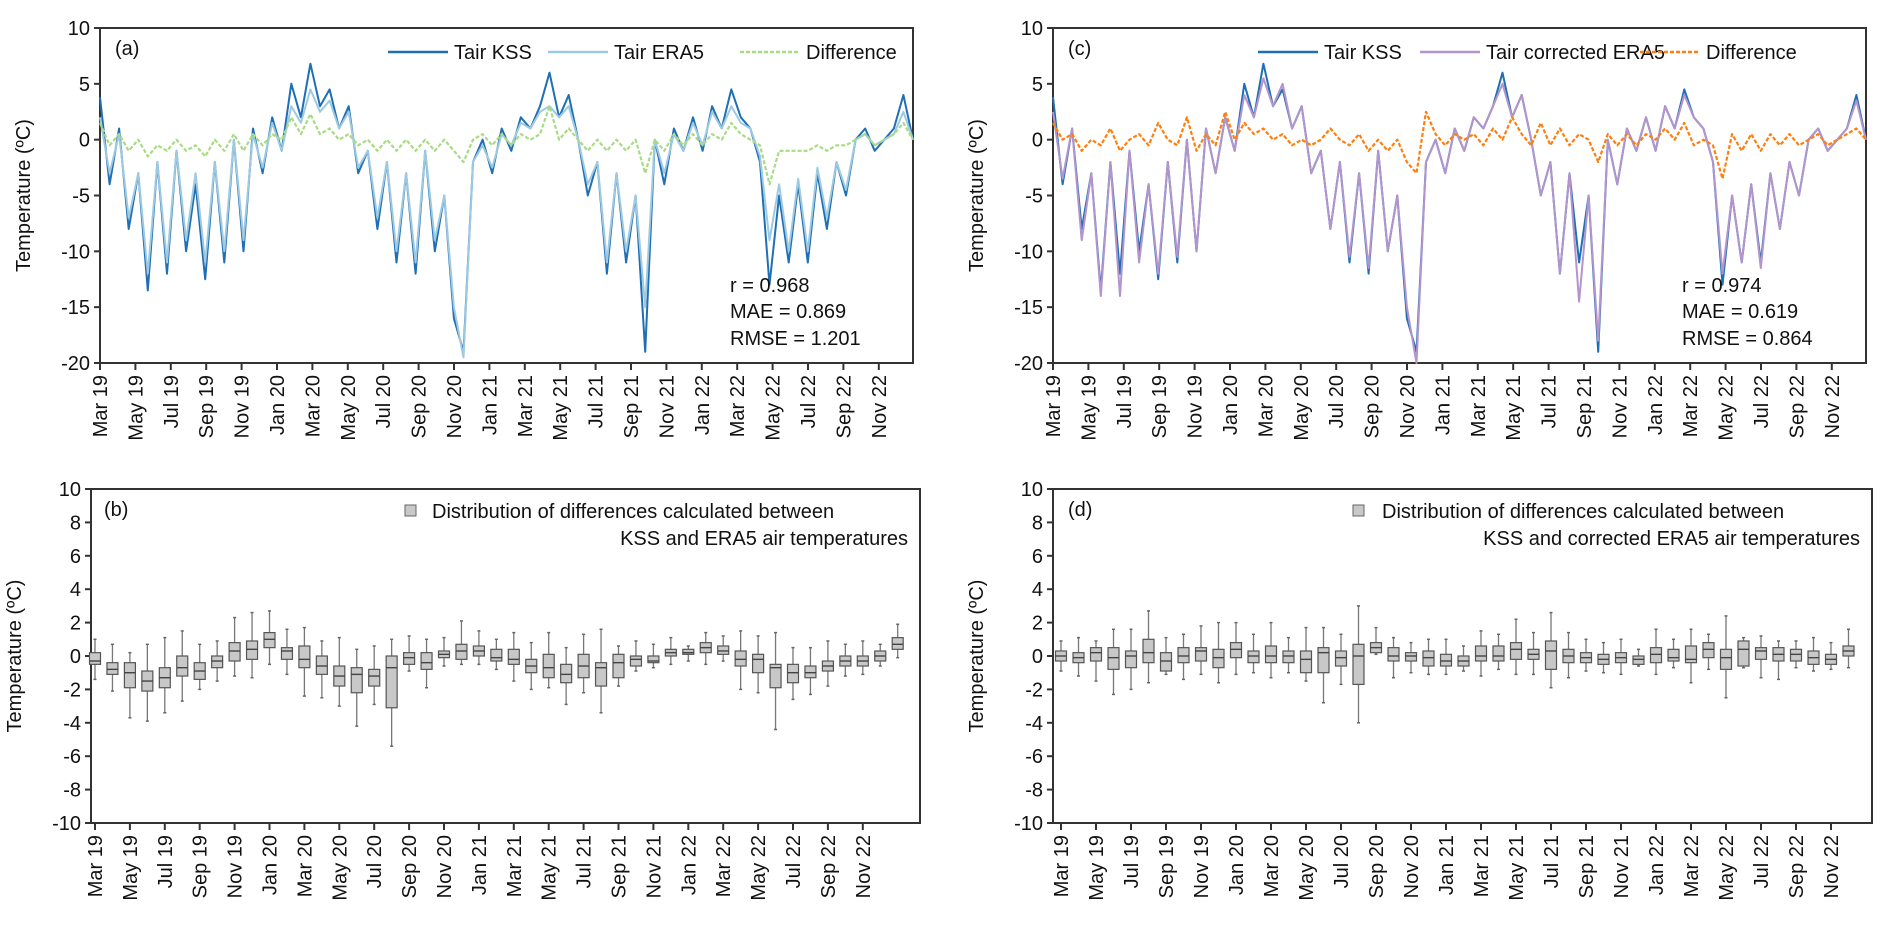 This screenshot has height=932, width=1892. I want to click on x-tick-label: Nov 22, so click(880, 406).